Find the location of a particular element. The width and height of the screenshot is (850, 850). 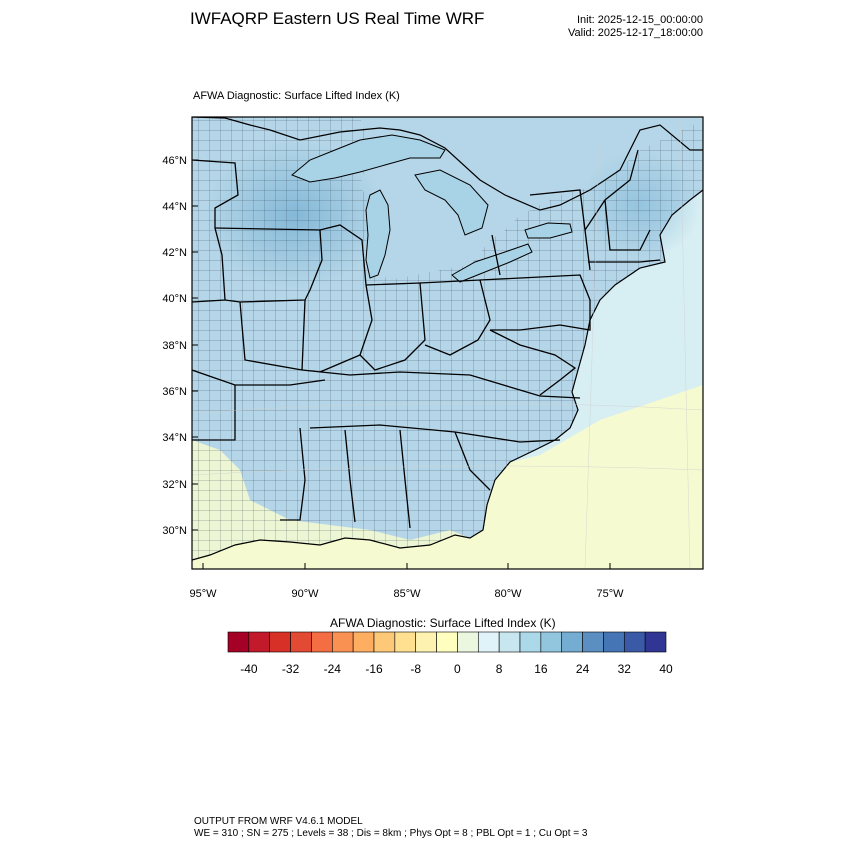

lake-michigan is located at coordinates (378, 234).